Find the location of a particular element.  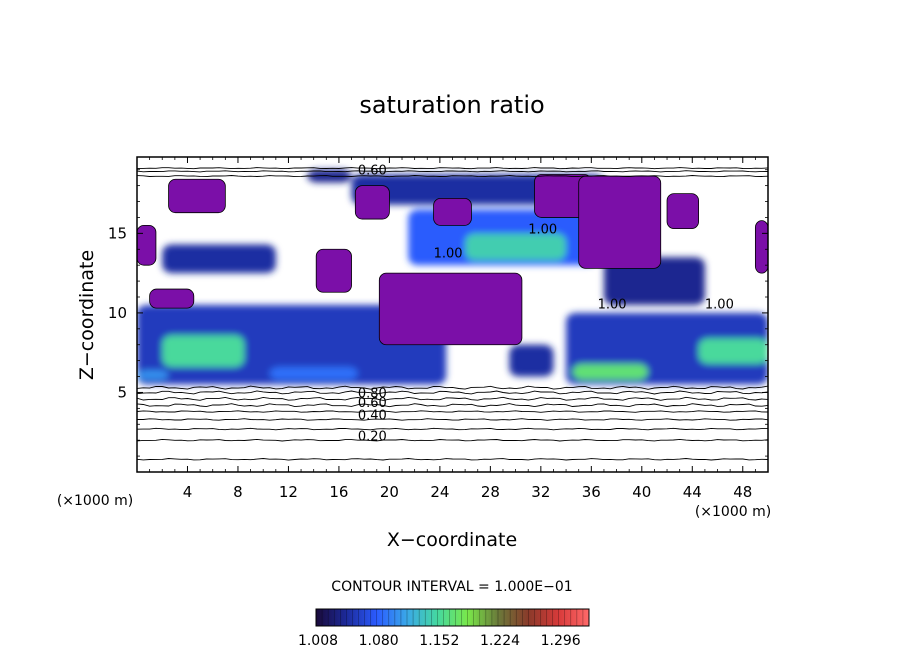

colorbar-tick-label: 1.296 is located at coordinates (561, 641).